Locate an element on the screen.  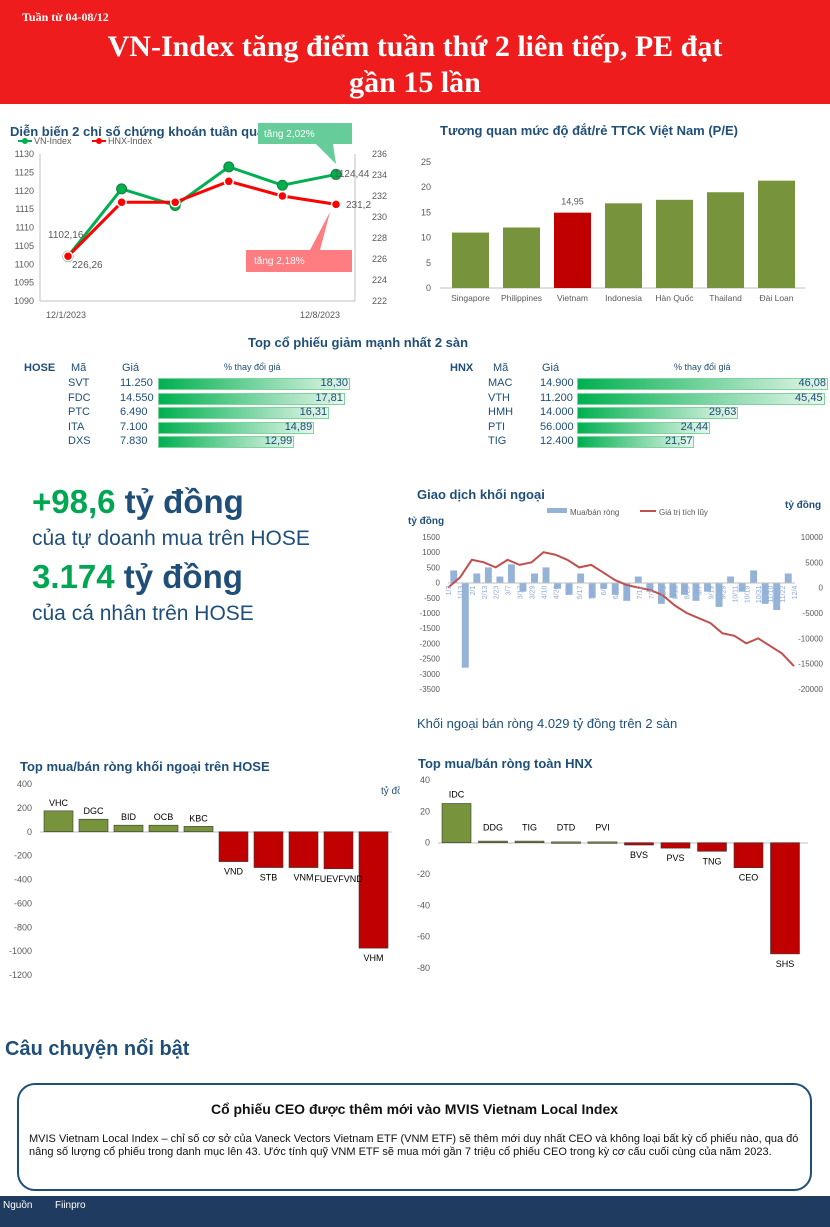
foreign-x-label: 1/3 is located at coordinates (449, 590).